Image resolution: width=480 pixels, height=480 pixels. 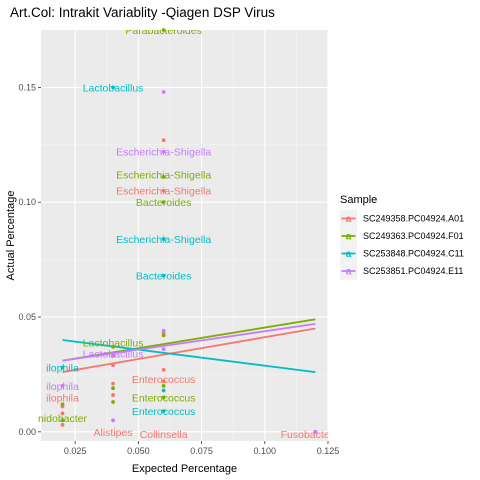 What do you see at coordinates (184, 469) in the screenshot?
I see `x-axis-label: Expected Percentage` at bounding box center [184, 469].